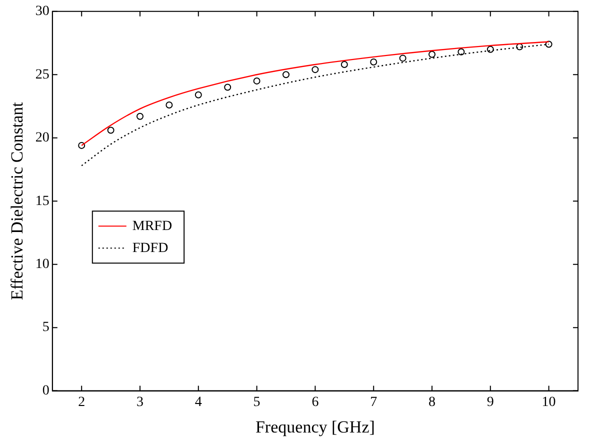 The width and height of the screenshot is (600, 446). Describe the element at coordinates (150, 248) in the screenshot. I see `legend-label: FDFD` at that location.